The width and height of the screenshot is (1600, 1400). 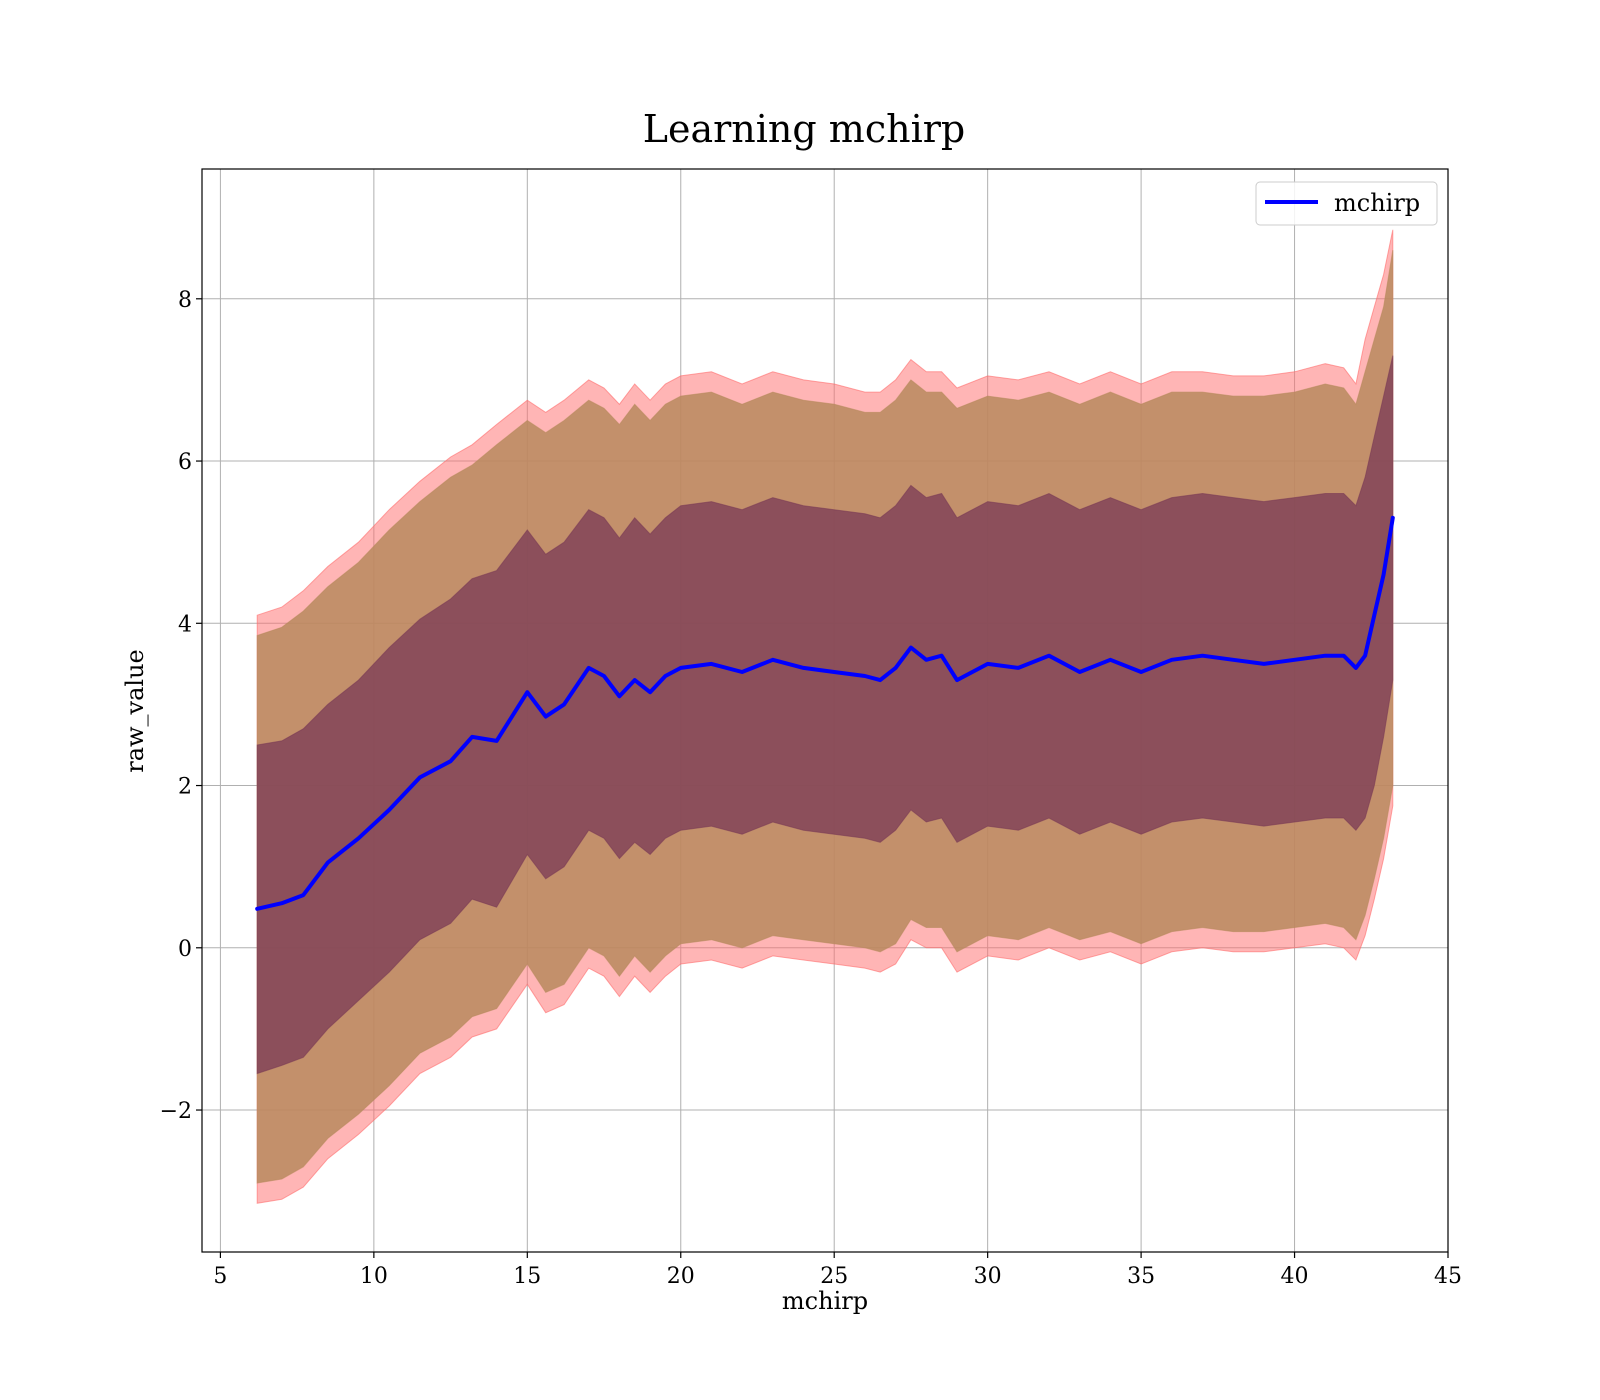 I want to click on chart-title: Learning mchirp, so click(x=804, y=129).